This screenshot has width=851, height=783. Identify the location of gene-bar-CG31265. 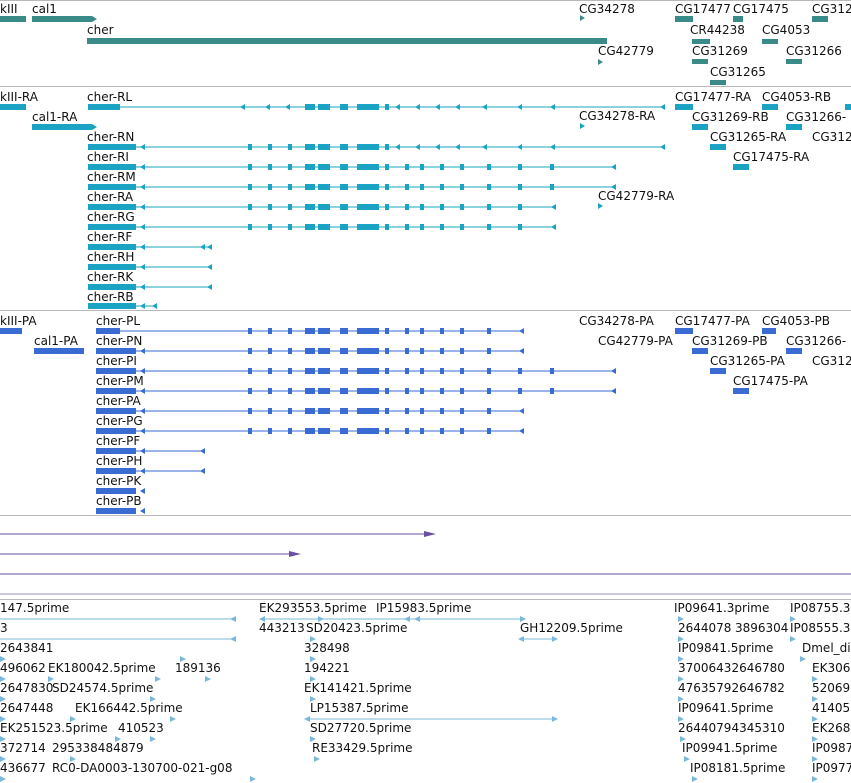
(718, 82).